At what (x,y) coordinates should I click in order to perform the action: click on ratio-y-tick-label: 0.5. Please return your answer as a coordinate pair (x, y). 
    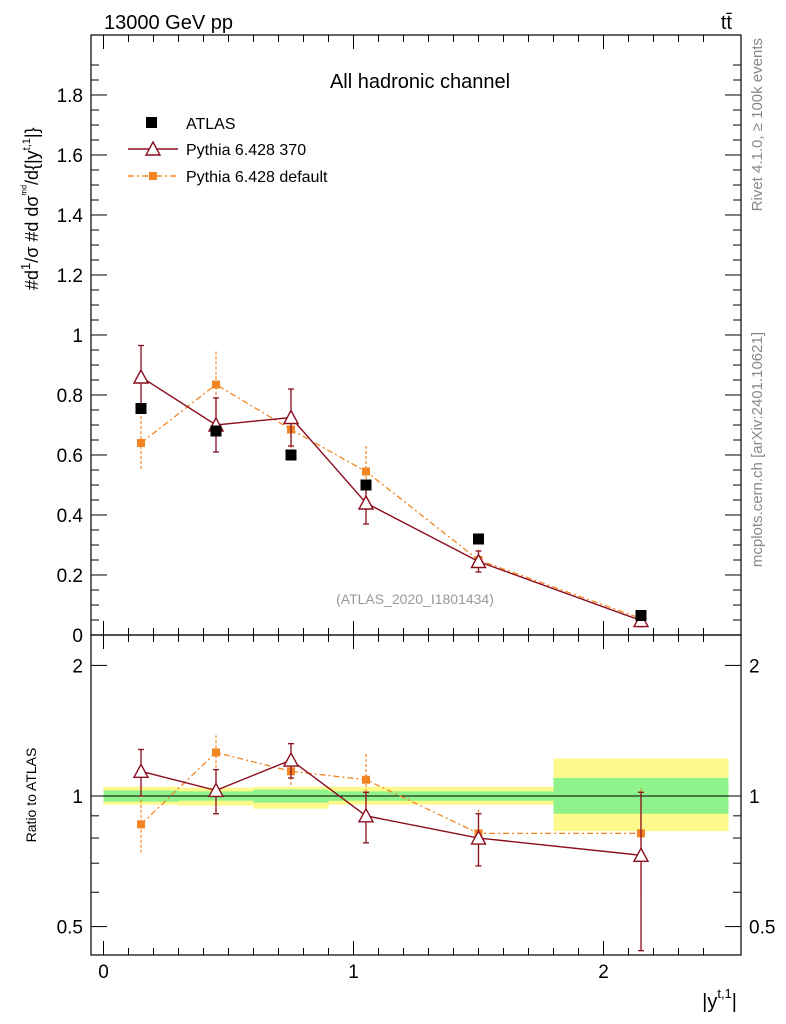
    Looking at the image, I should click on (70, 928).